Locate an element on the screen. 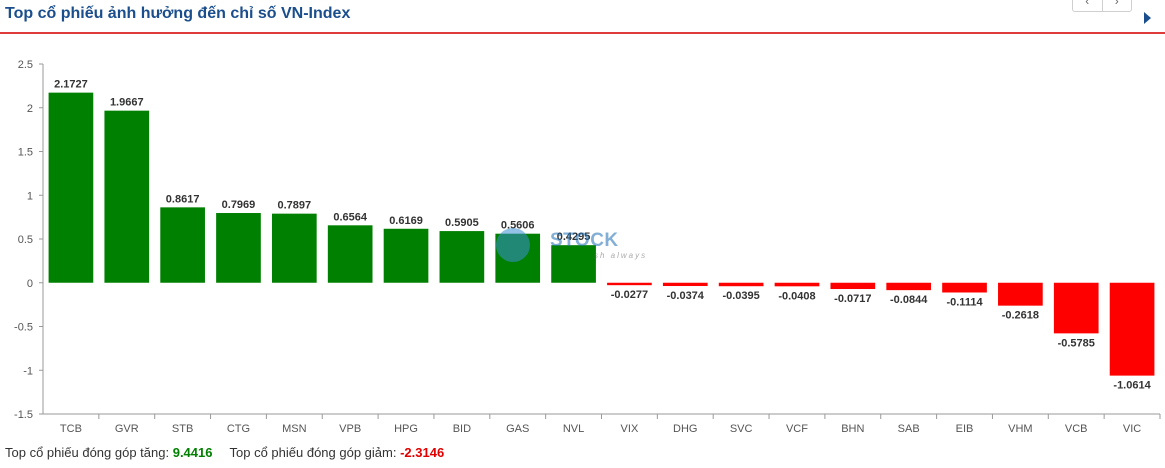 The image size is (1165, 468). y-tick-label: 1 is located at coordinates (30, 196).